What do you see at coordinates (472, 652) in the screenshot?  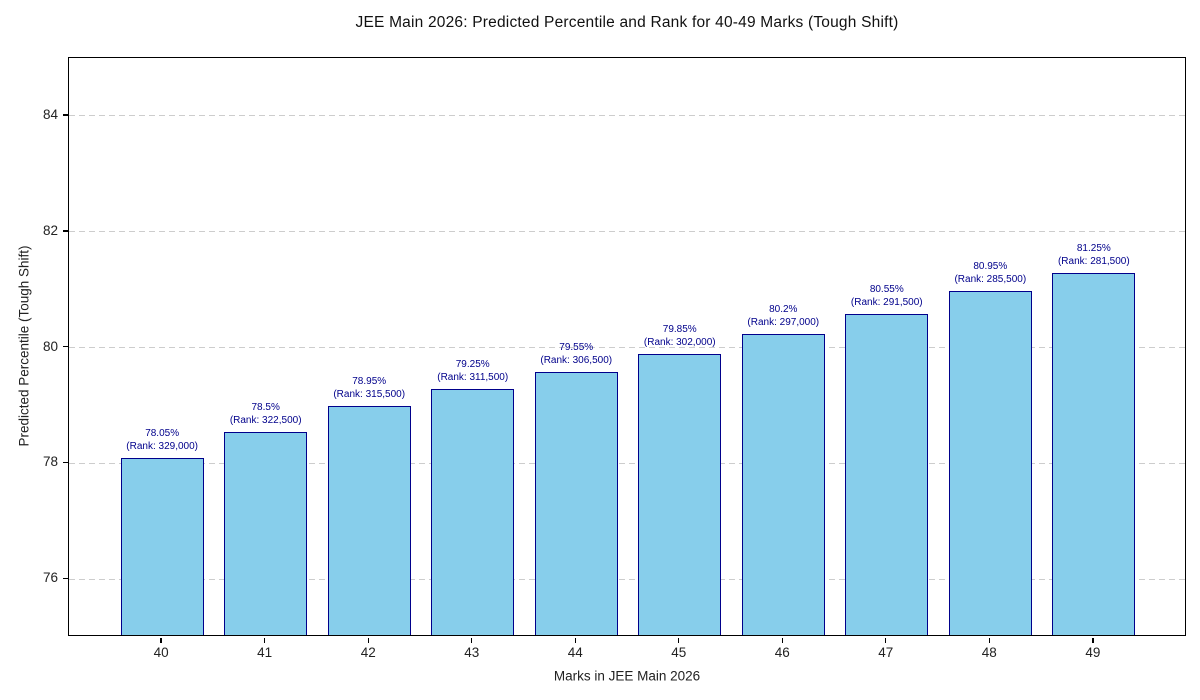 I see `x-tick-label-43: 43` at bounding box center [472, 652].